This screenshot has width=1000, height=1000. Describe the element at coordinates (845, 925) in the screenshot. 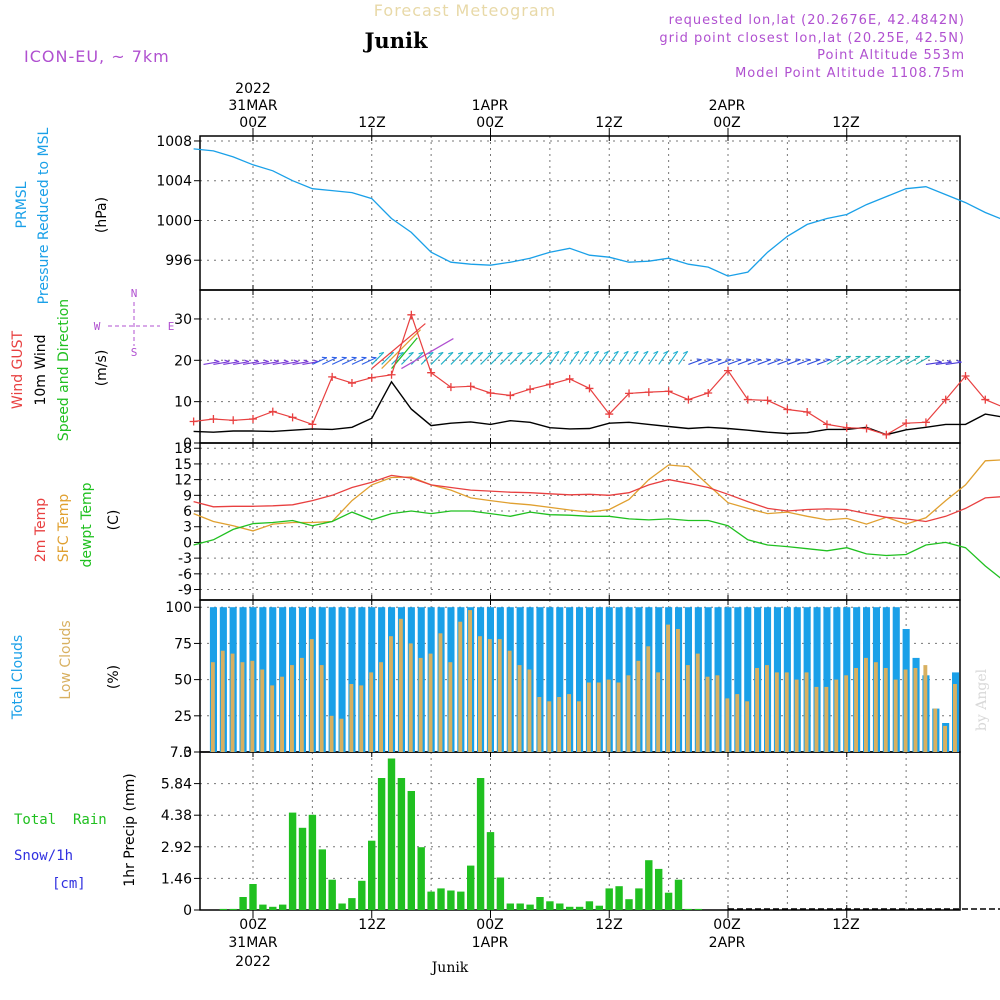

I see `bottom-hour-60: 12Z` at that location.